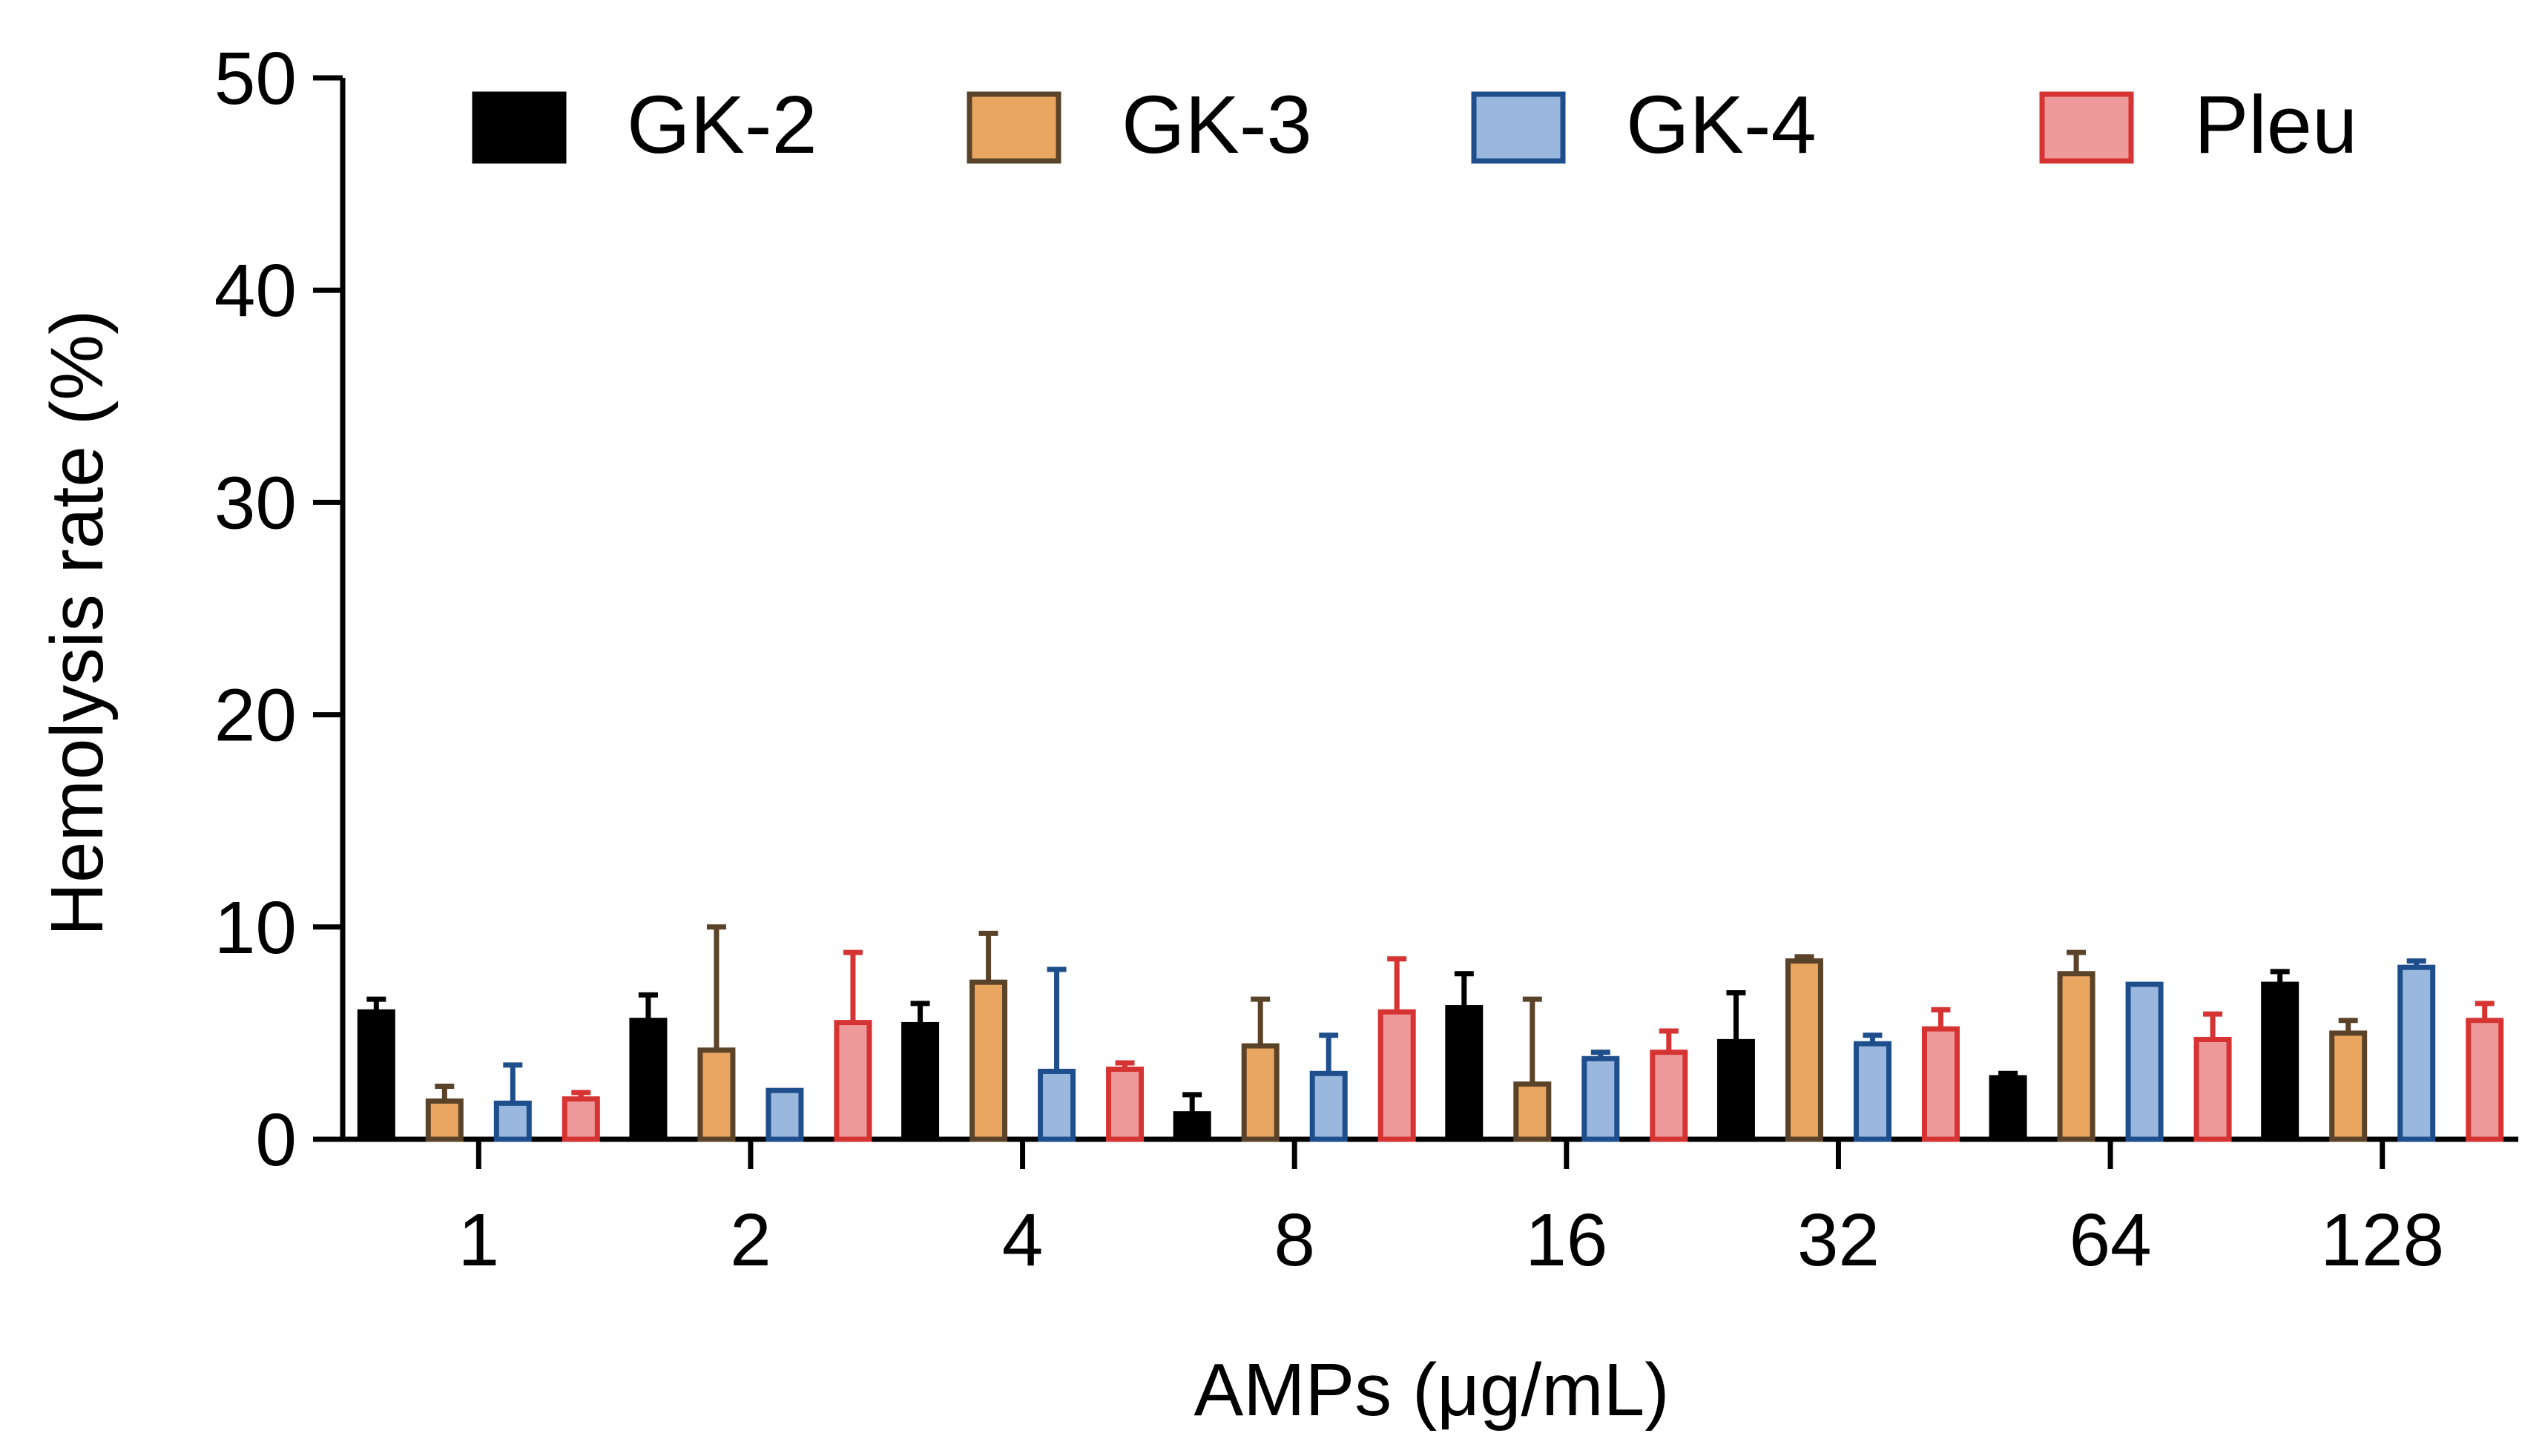 The height and width of the screenshot is (1456, 2545). Describe the element at coordinates (2110, 1241) in the screenshot. I see `x-tick-label: 64` at that location.